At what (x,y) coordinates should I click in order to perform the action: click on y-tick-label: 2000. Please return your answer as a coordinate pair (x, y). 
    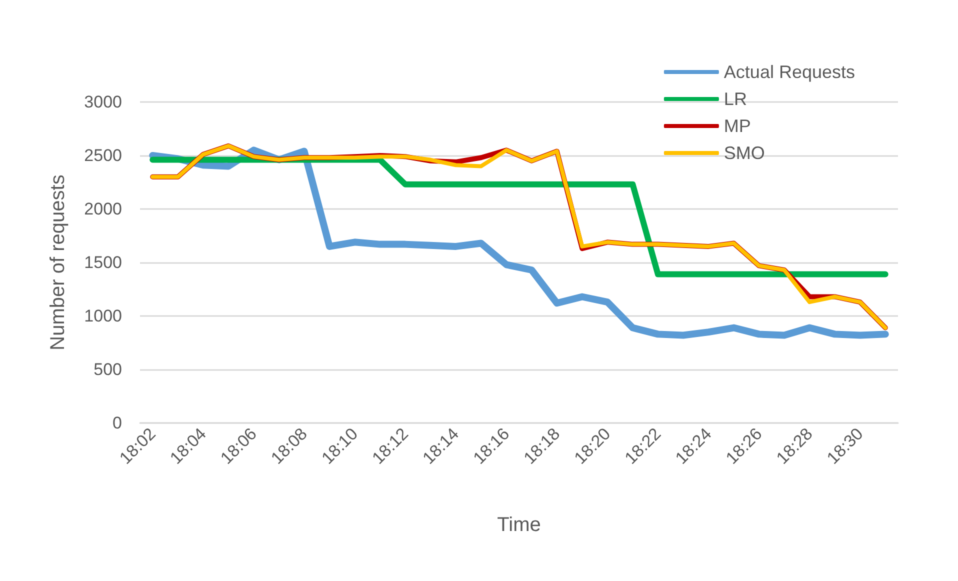
    Looking at the image, I should click on (103, 209).